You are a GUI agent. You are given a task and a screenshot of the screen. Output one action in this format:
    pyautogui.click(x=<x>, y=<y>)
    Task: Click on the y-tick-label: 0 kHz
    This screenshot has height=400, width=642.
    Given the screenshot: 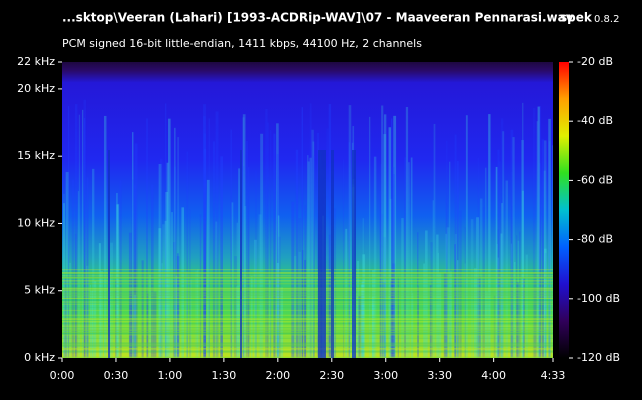 What is the action you would take?
    pyautogui.click(x=39, y=357)
    